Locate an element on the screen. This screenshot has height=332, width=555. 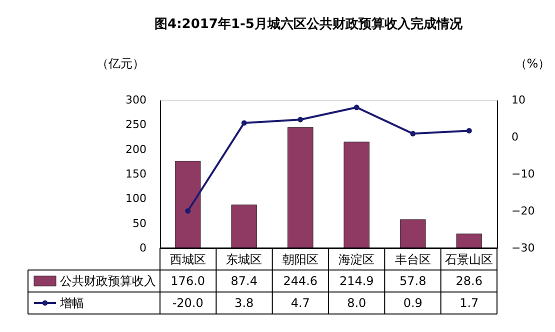
x-tick-label: 石景山区 is located at coordinates (469, 259).